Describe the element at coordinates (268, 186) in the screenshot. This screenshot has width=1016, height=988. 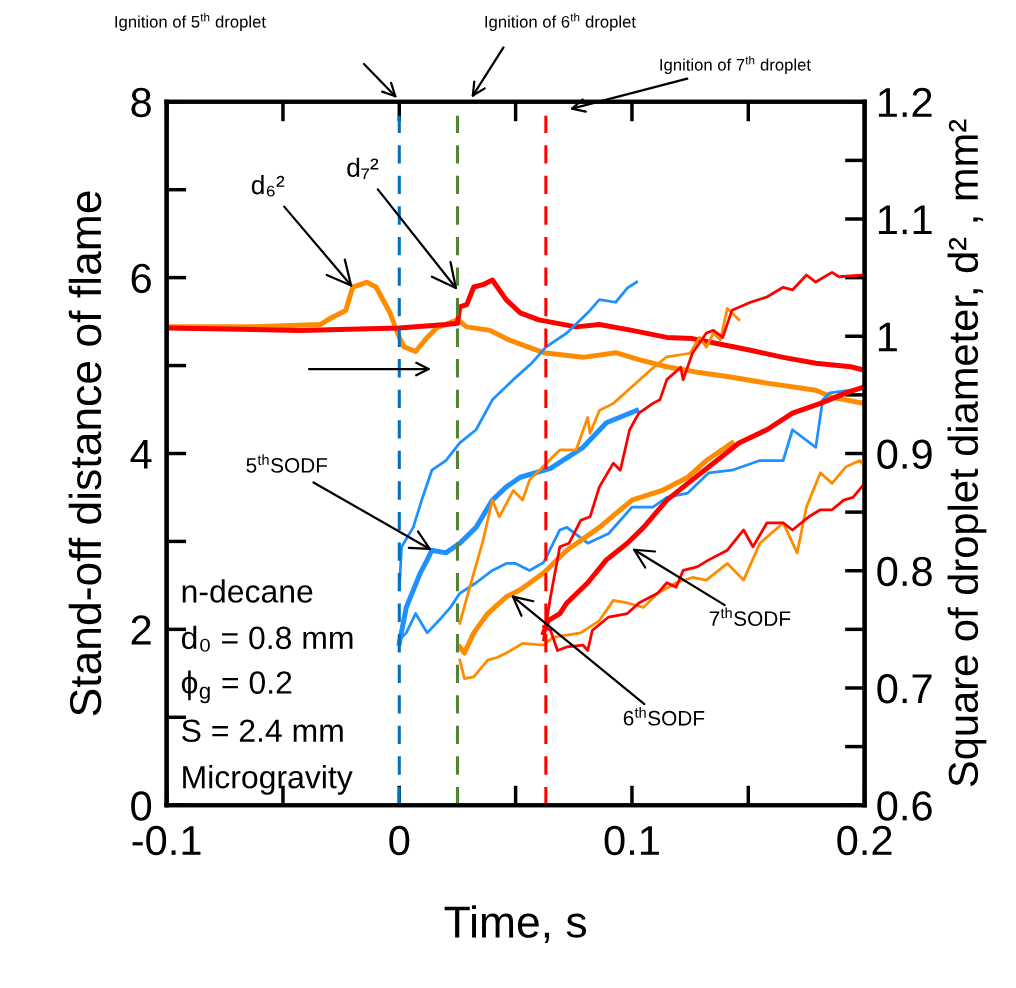
I see `annotation: d₆²` at that location.